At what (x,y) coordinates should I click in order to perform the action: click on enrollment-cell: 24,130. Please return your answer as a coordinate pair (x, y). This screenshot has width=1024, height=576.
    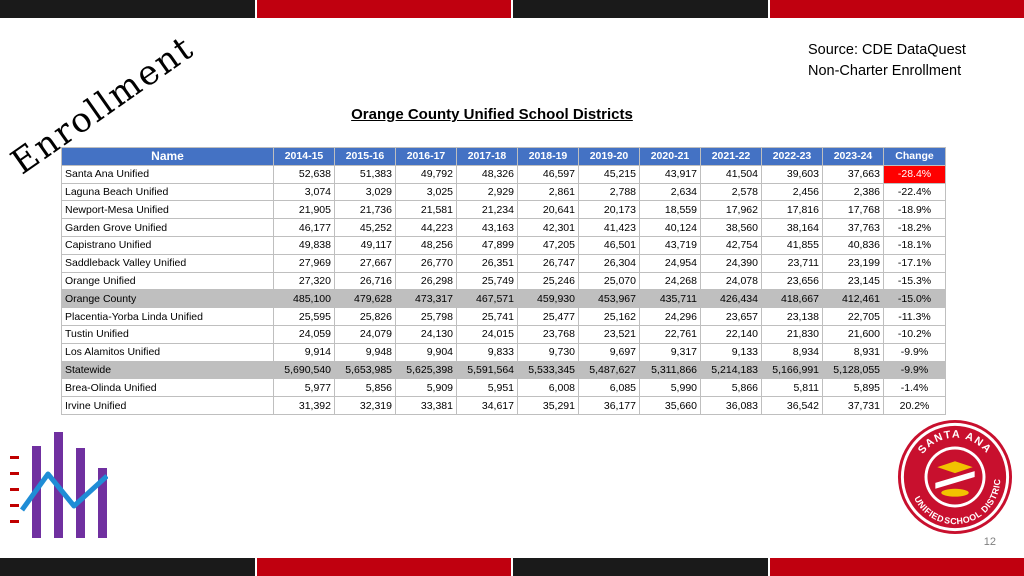
    Looking at the image, I should click on (426, 334).